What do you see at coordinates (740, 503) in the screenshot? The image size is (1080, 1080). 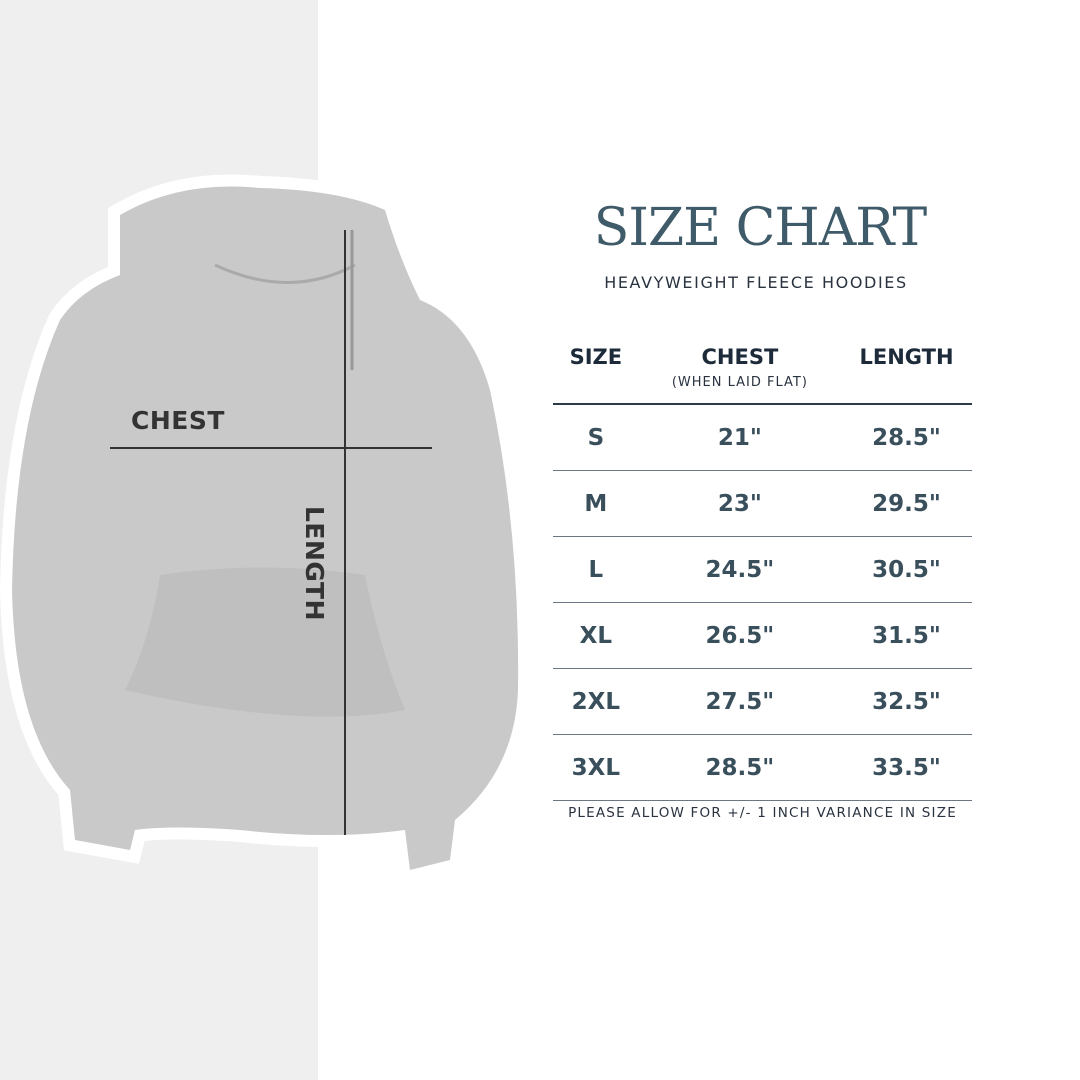 I see `cell-chest: 23"` at bounding box center [740, 503].